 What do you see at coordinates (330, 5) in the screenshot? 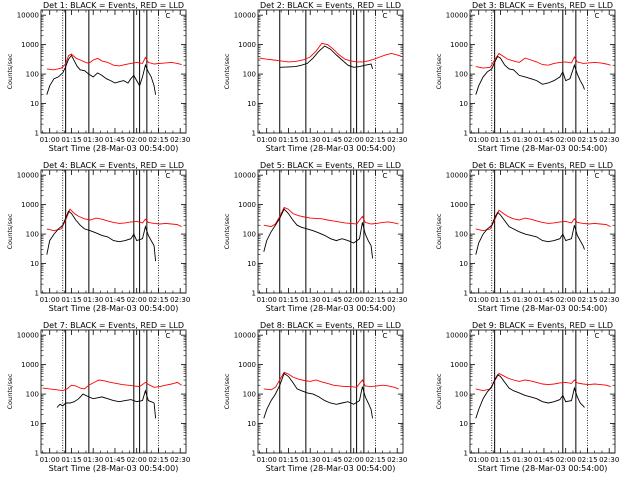
I see `panel-title: Det 2: BLACK = Events, RED = LLD` at bounding box center [330, 5].